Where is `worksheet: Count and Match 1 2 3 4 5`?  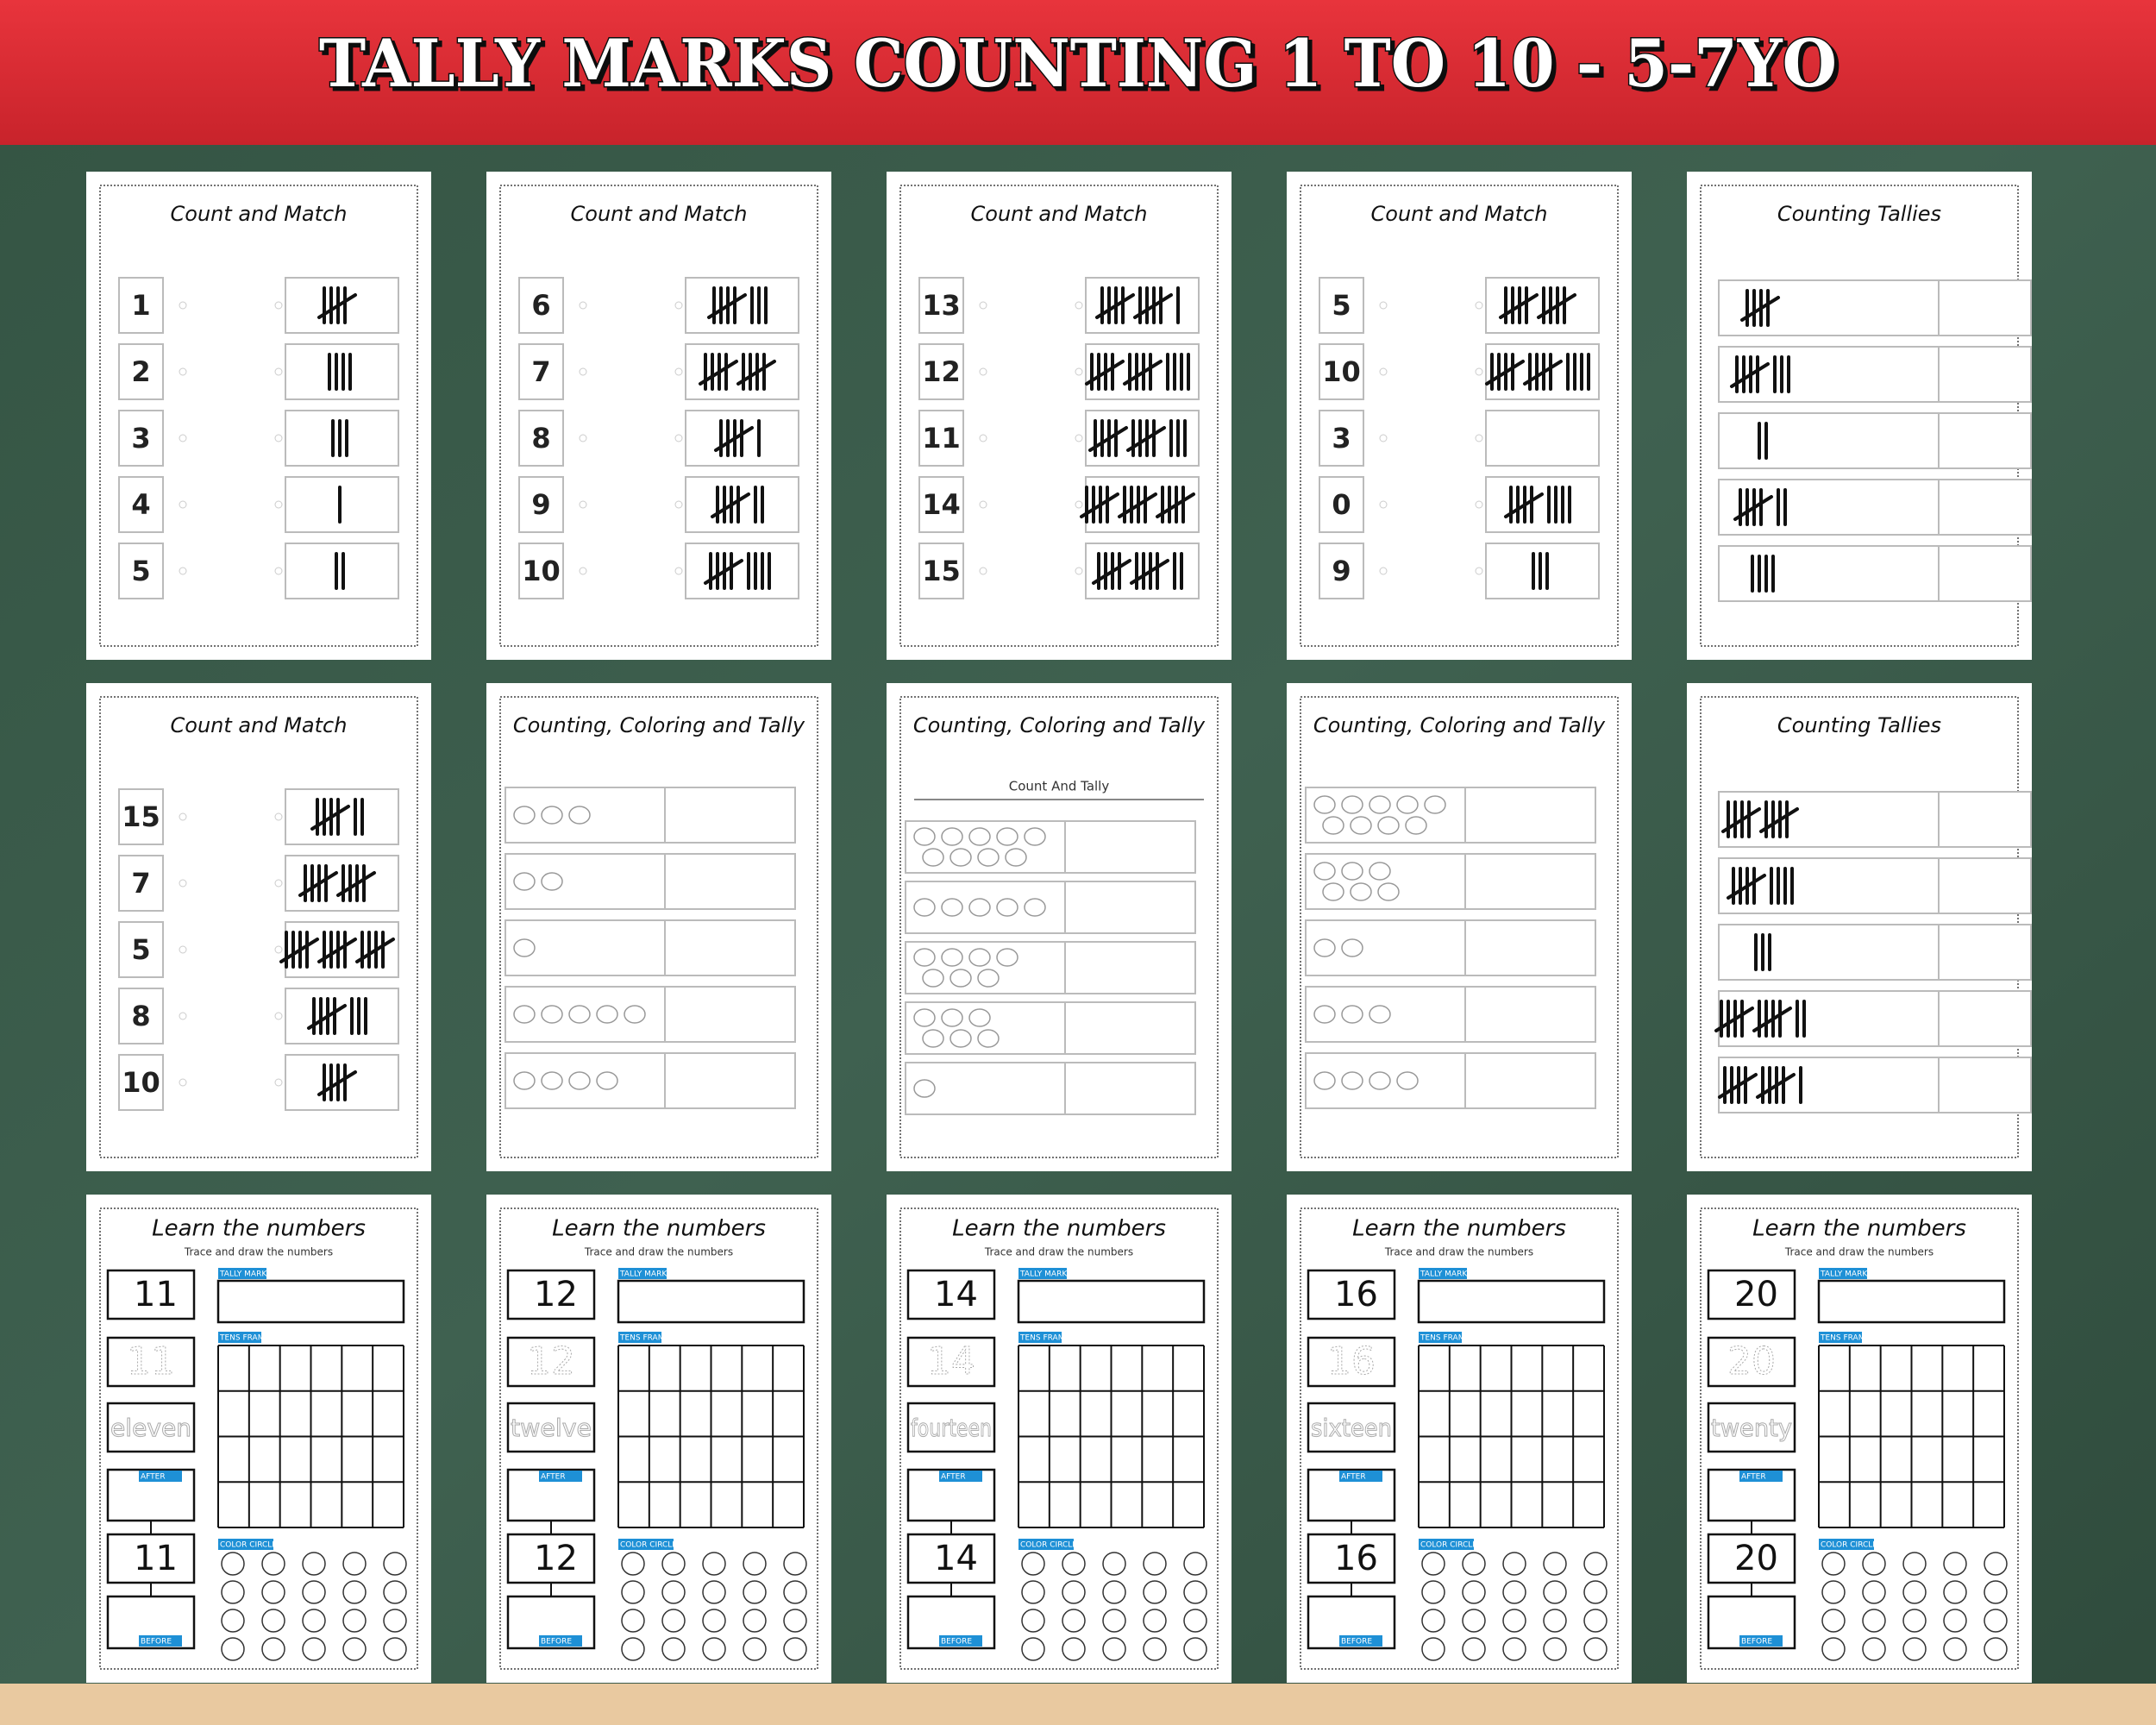 worksheet: Count and Match 1 2 3 4 5 is located at coordinates (258, 416).